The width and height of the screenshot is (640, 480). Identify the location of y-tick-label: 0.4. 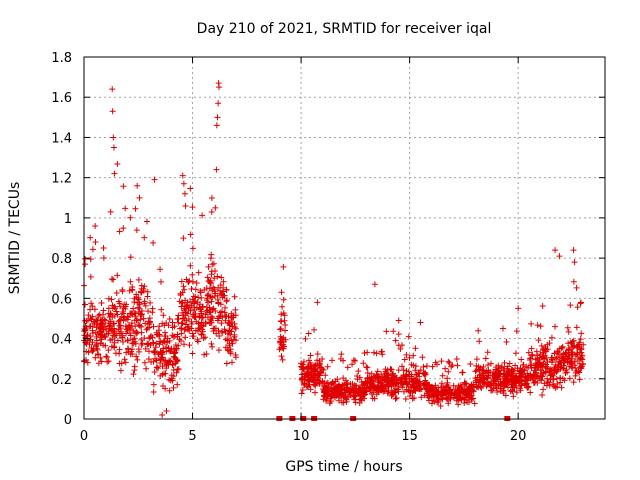
(61, 340).